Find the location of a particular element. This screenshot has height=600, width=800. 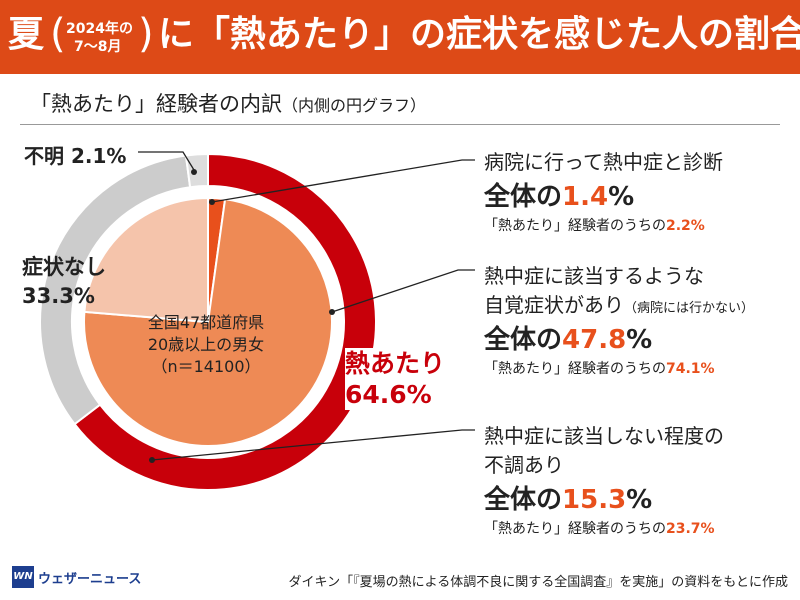

annotation-diagnosed-total: 全体の1.4% is located at coordinates (603, 194).